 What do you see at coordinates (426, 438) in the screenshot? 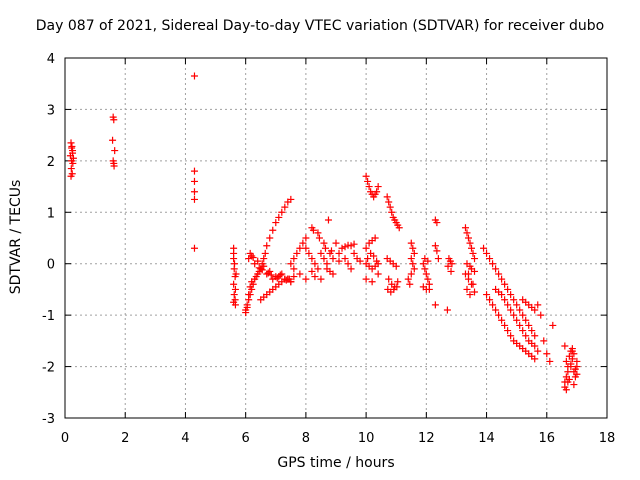
I see `x-tick-label: 12` at bounding box center [426, 438].